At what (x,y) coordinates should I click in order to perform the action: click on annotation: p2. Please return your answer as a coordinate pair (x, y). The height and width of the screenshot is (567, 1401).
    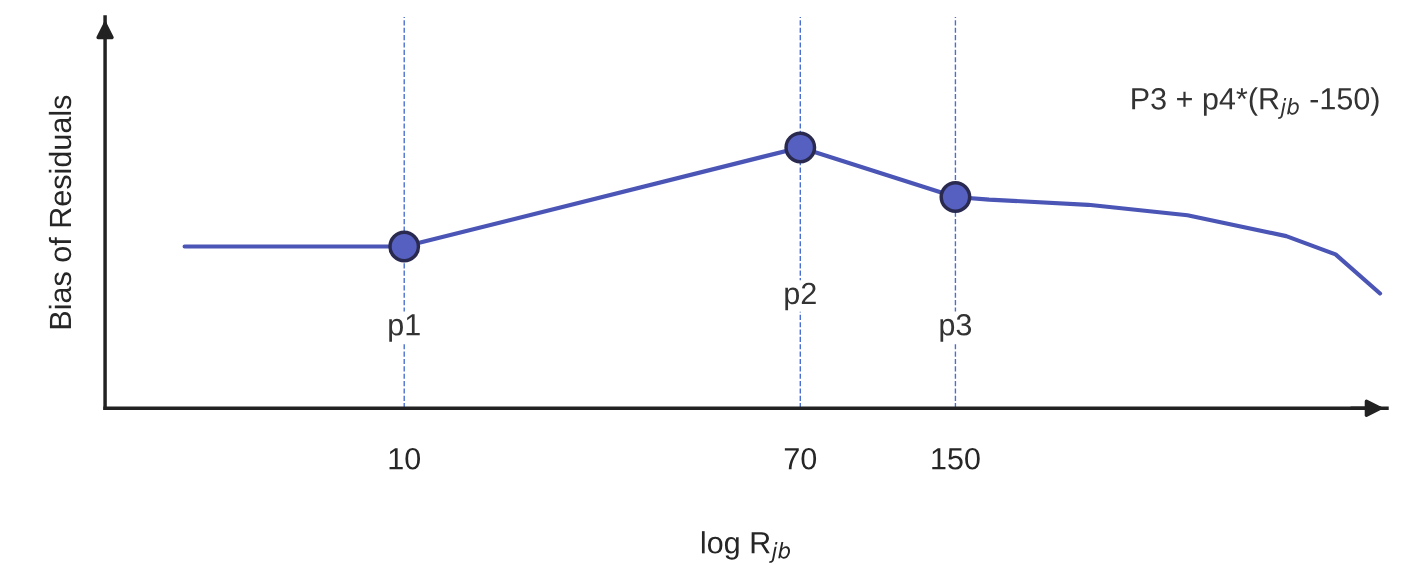
    Looking at the image, I should click on (800, 296).